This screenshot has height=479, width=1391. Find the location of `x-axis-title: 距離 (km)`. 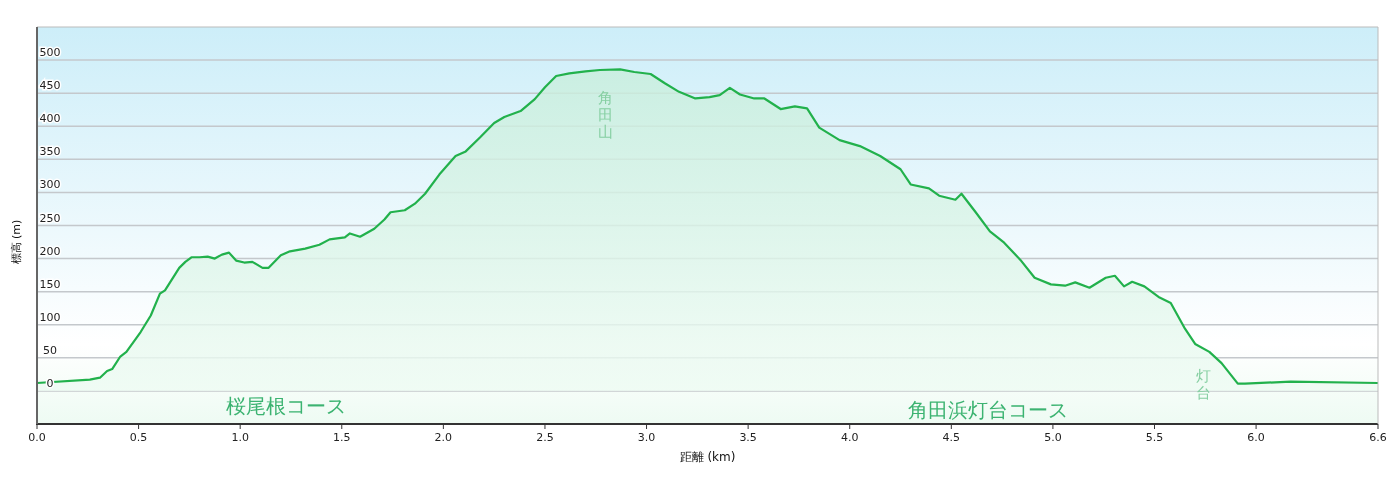

x-axis-title: 距離 (km) is located at coordinates (707, 457).